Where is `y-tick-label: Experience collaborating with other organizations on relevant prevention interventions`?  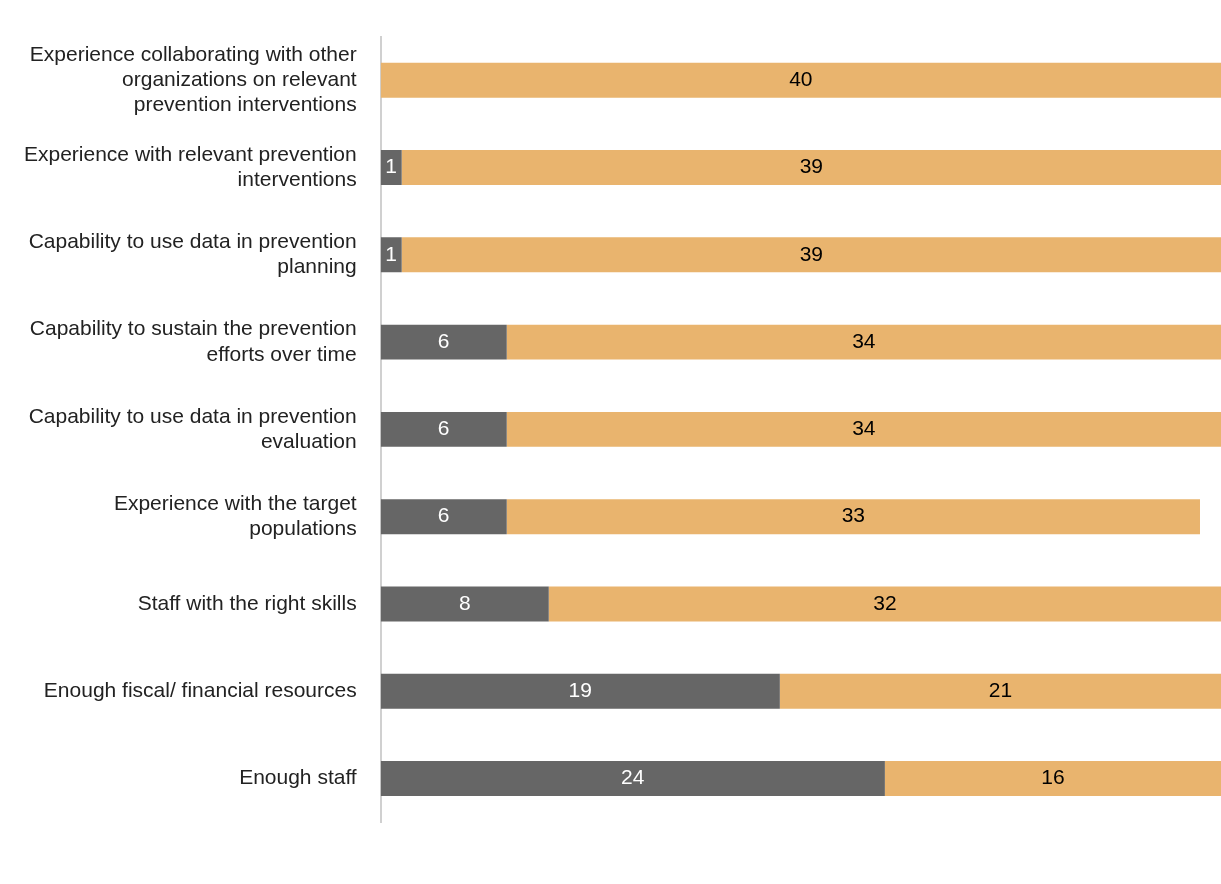 y-tick-label: Experience collaborating with other organizations on relevant prevention interventions is located at coordinates (193, 78).